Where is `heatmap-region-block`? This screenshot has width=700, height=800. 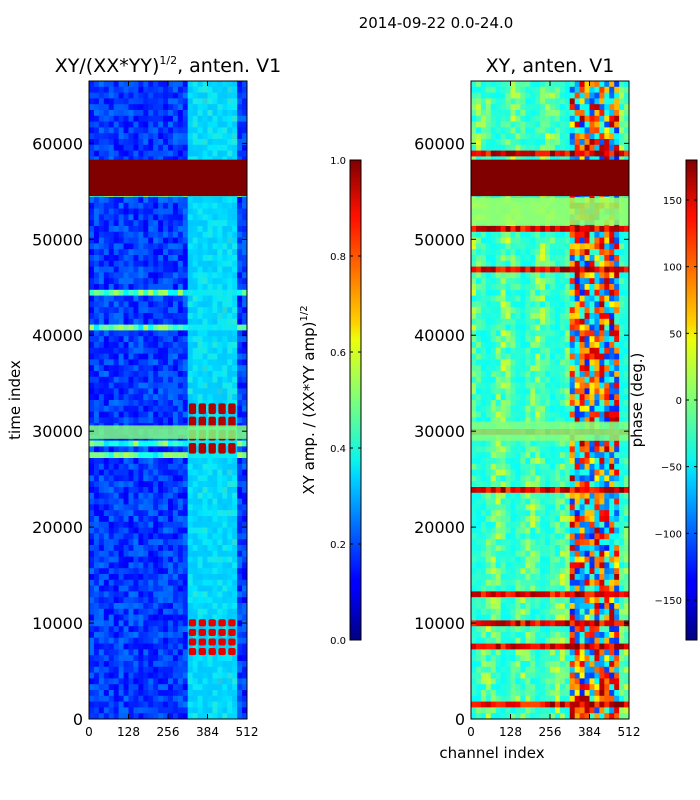
heatmap-region-block is located at coordinates (192, 623).